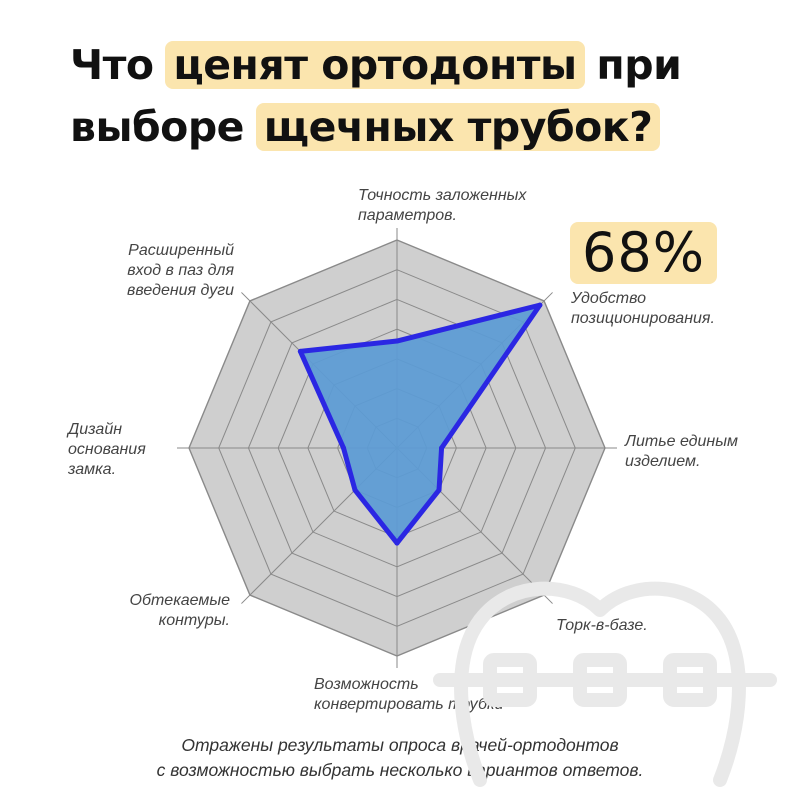  Describe the element at coordinates (605, 684) in the screenshot. I see `tooth-watermark-icon` at that location.